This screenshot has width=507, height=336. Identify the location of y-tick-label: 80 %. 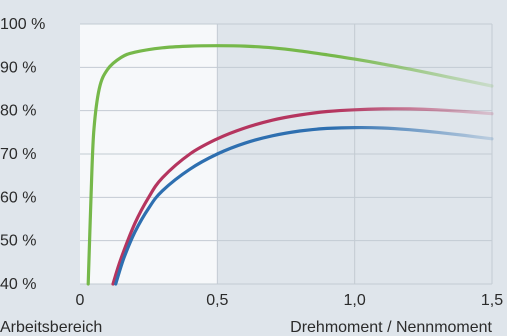
(18, 111).